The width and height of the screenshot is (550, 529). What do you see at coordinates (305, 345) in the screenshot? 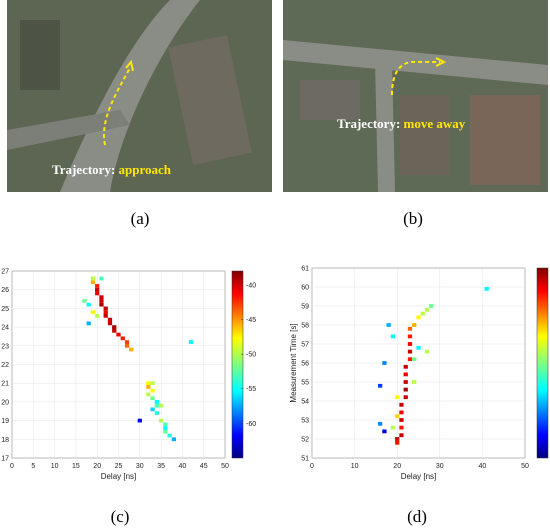
I see `y-tick-label: 57` at bounding box center [305, 345].